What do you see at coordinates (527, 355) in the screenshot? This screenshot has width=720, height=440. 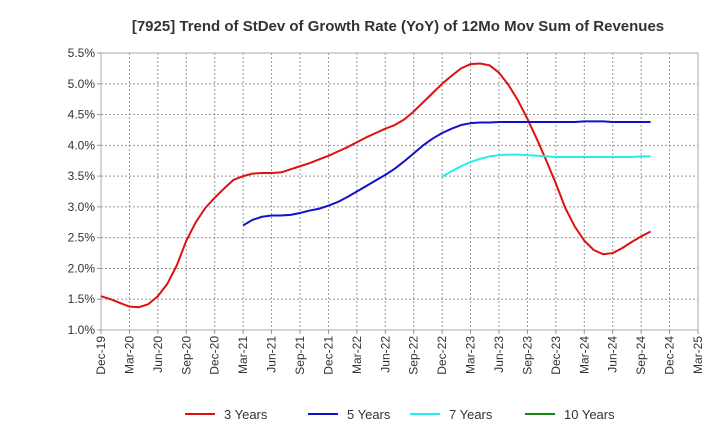 I see `x-tick-label: Sep-23` at bounding box center [527, 355].